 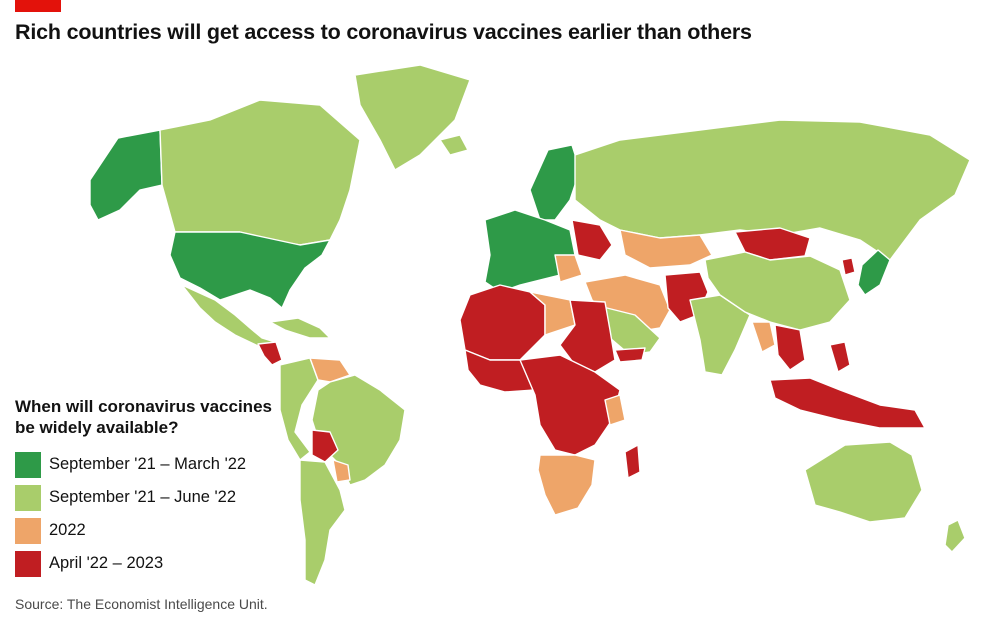 I want to click on region-china, so click(x=777, y=291).